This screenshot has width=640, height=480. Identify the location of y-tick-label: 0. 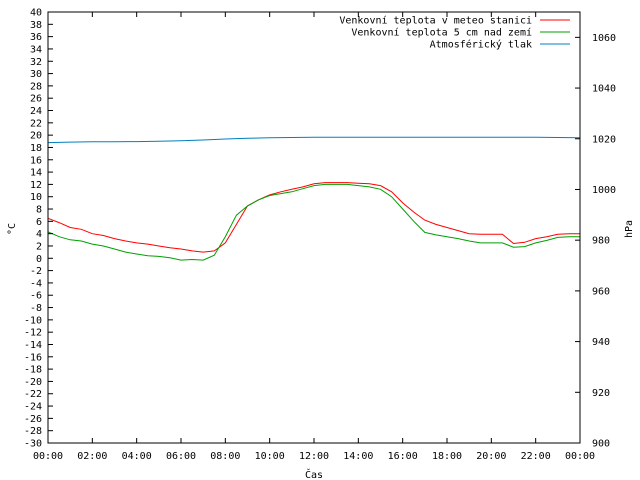
(39, 259).